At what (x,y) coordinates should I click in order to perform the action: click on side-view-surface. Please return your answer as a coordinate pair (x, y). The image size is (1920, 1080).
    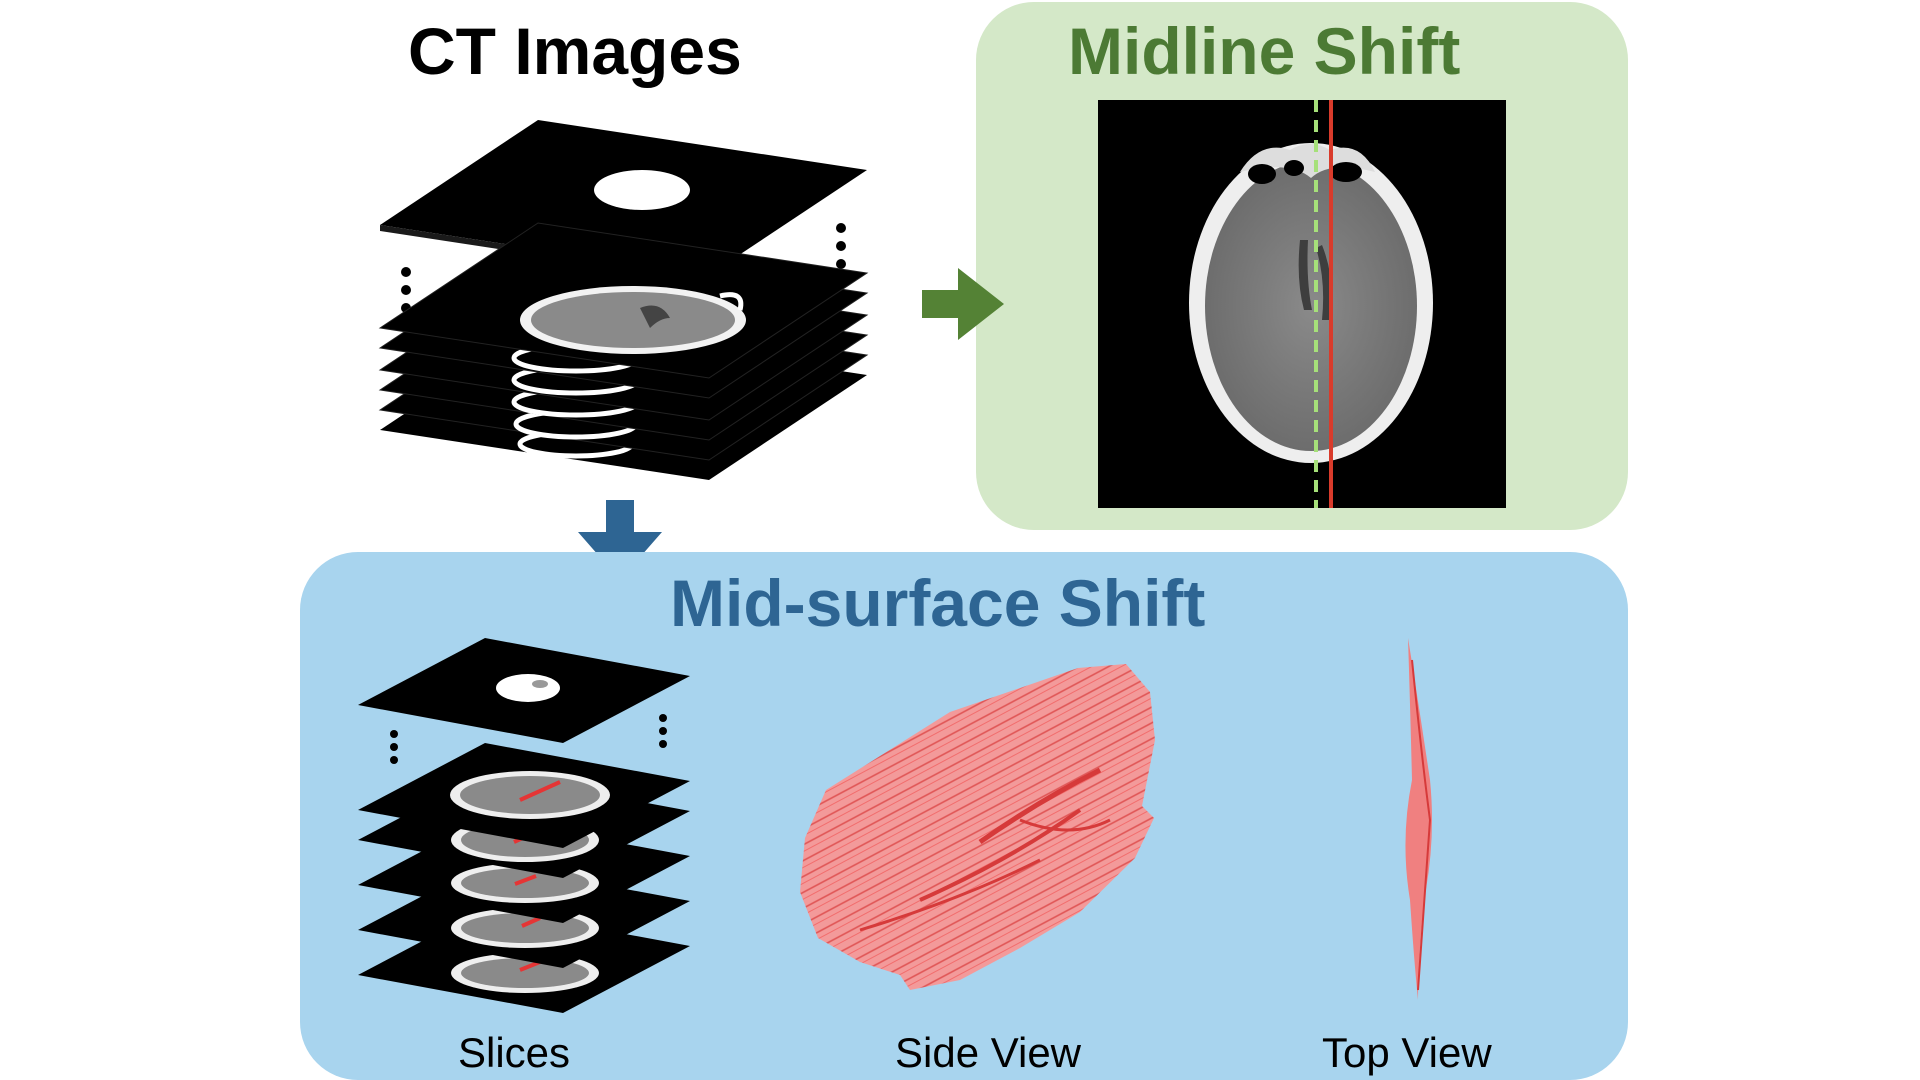
    Looking at the image, I should click on (977, 827).